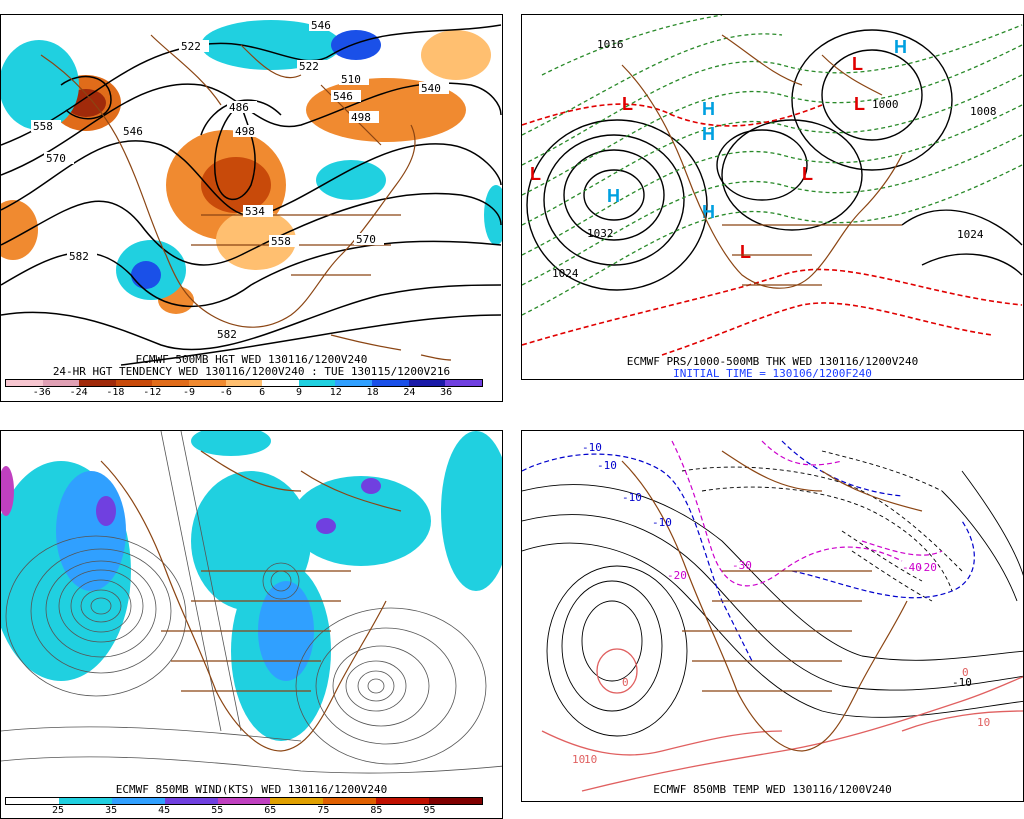 The image size is (1024, 819). I want to click on legend-value: -6, so click(225, 392).